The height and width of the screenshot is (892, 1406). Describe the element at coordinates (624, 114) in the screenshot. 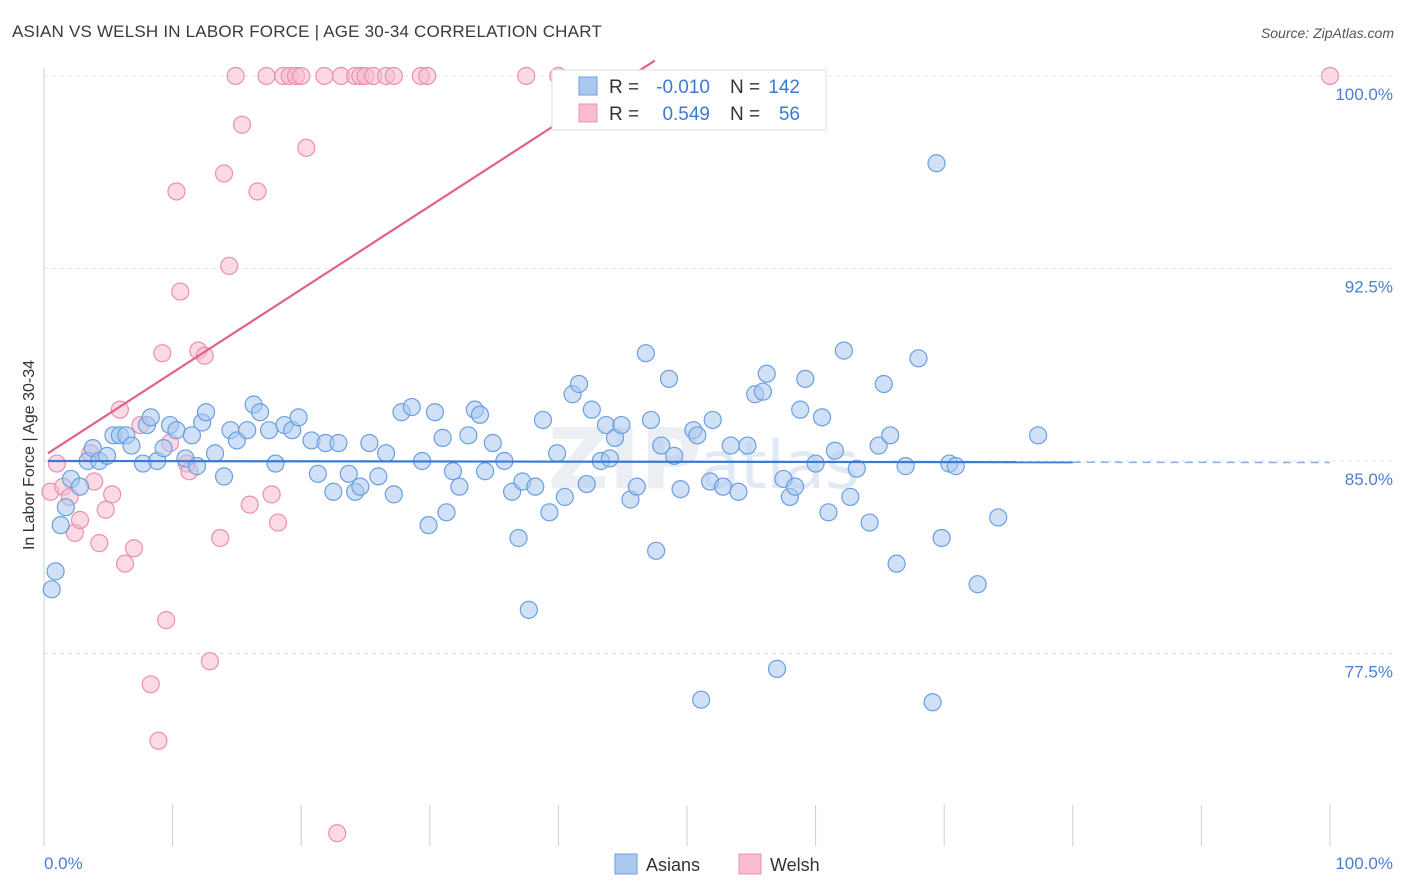

I see `legend-r-label-welsh: R =` at that location.